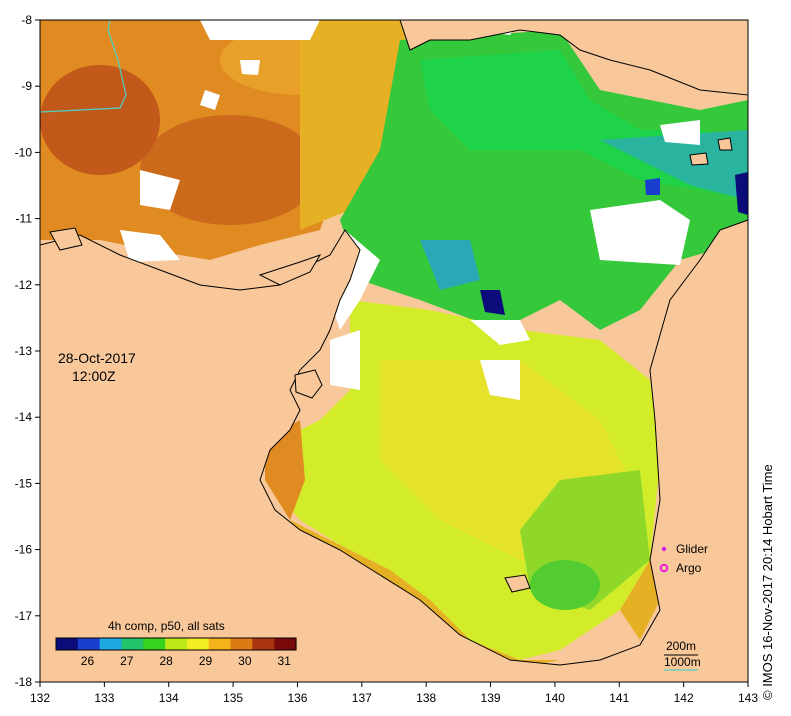  I want to click on colorbar-gradient, so click(176, 644).